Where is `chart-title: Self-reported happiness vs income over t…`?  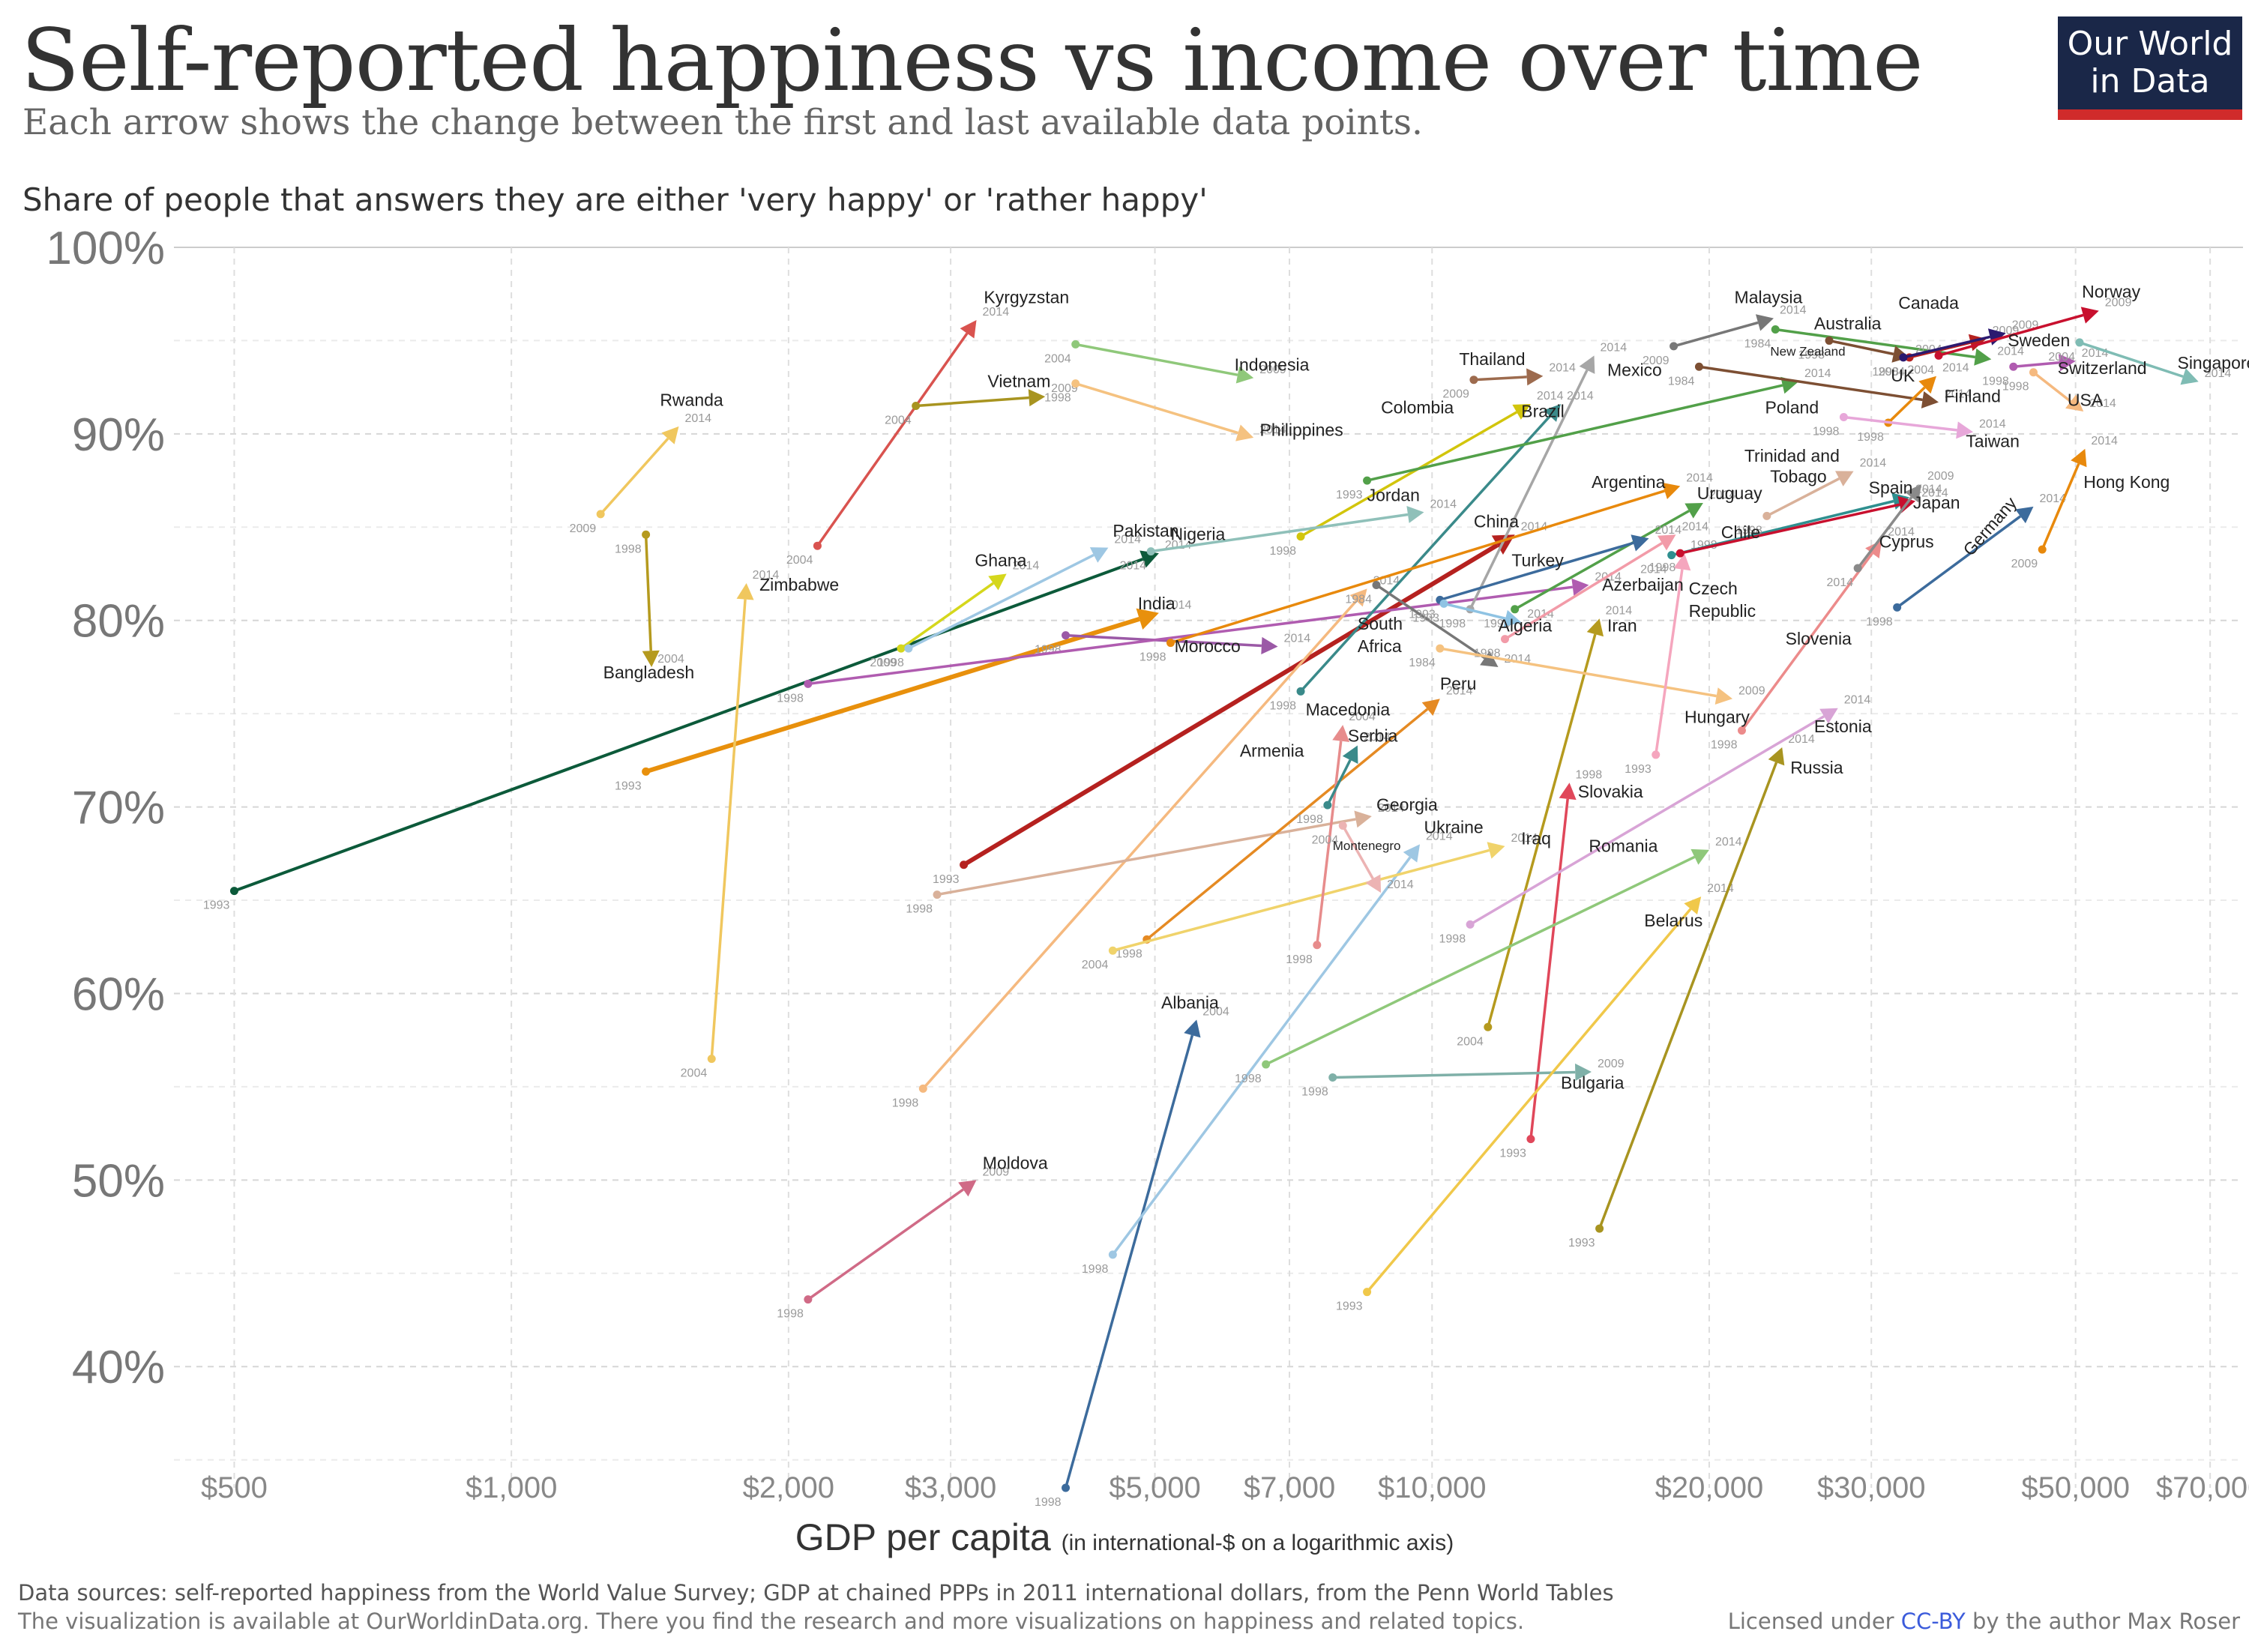 chart-title: Self-reported happiness vs income over t… is located at coordinates (972, 60).